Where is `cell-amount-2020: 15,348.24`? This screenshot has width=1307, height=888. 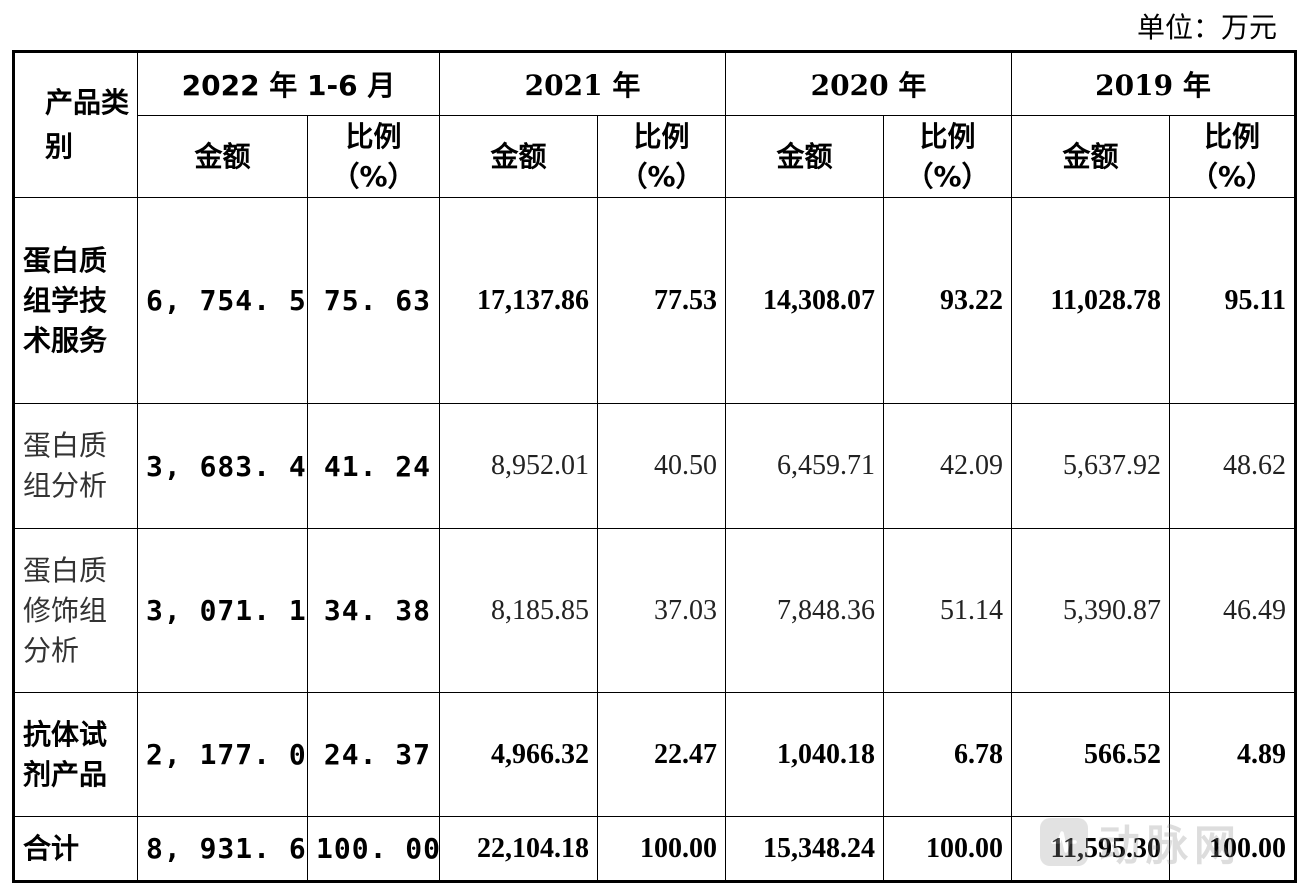 cell-amount-2020: 15,348.24 is located at coordinates (805, 849).